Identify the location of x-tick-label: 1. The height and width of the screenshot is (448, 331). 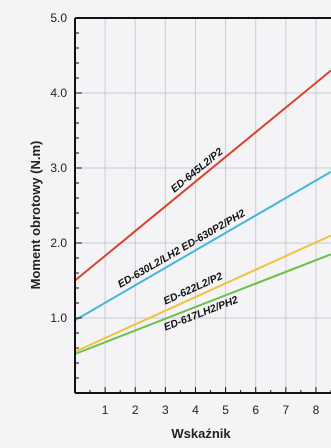
(105, 410).